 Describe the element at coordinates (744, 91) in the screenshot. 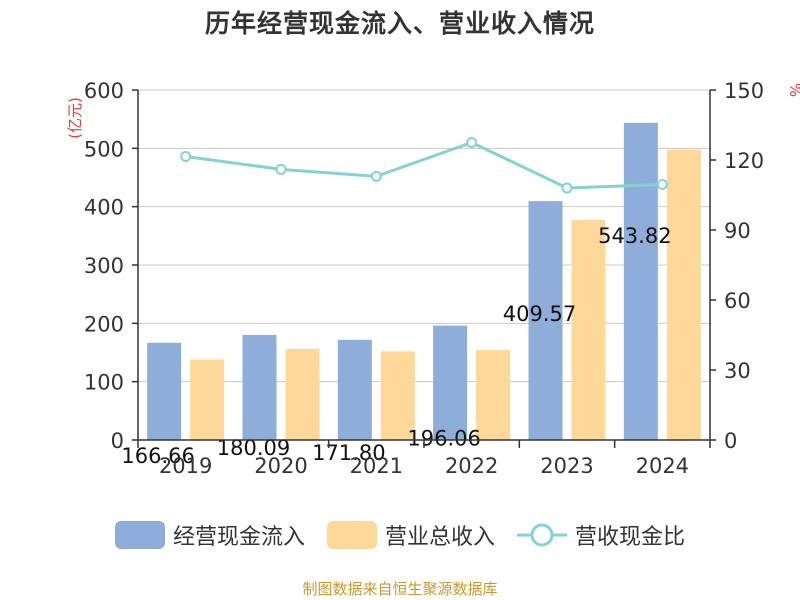

I see `y-right-tick-label: 150` at that location.